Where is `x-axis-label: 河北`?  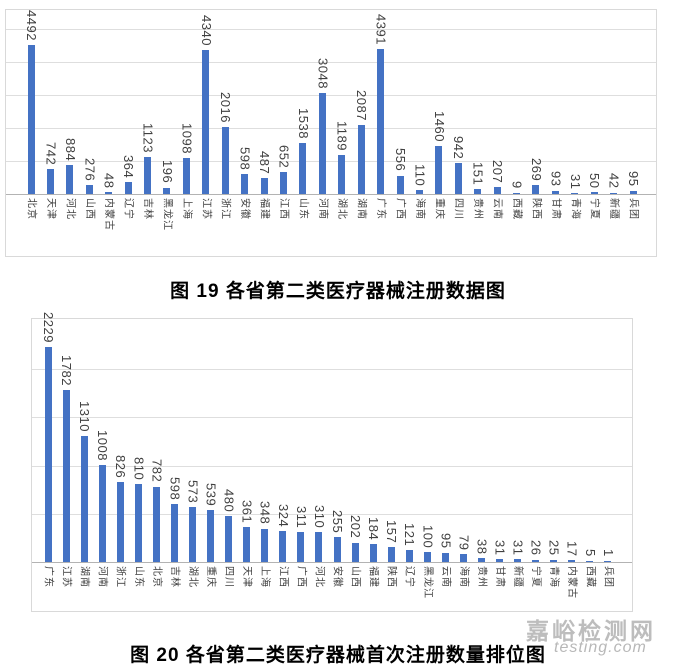
x-axis-label: 河北 is located at coordinates (319, 577).